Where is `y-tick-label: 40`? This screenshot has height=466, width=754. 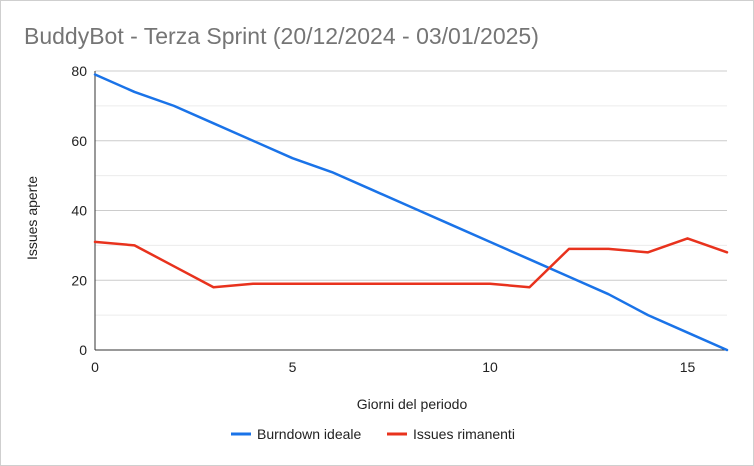 y-tick-label: 40 is located at coordinates (79, 211).